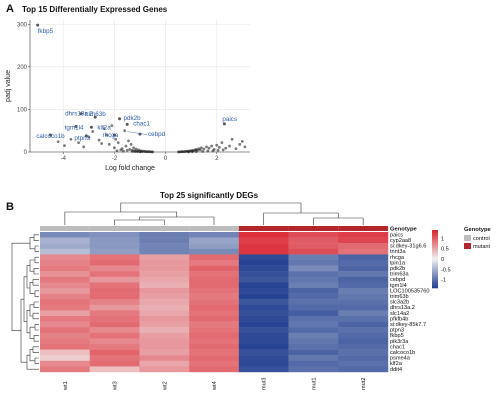 The width and height of the screenshot is (500, 419). What do you see at coordinates (482, 247) in the screenshot?
I see `genotype-legend-label: mutant` at bounding box center [482, 247].